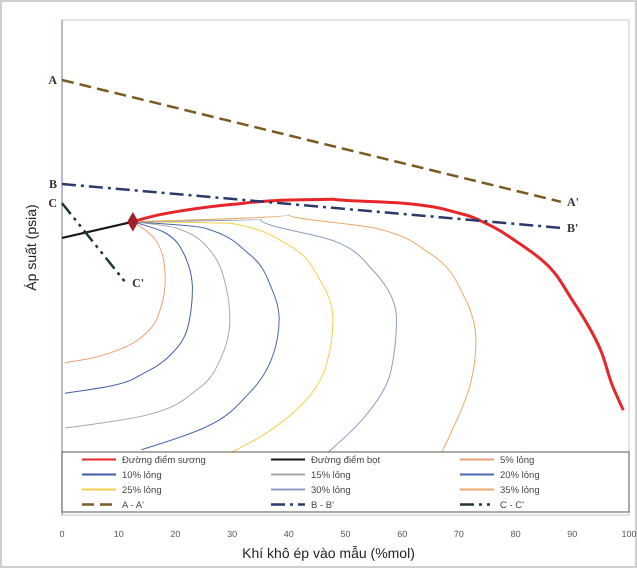 The height and width of the screenshot is (568, 637). Describe the element at coordinates (515, 534) in the screenshot. I see `x-tick-label: 80` at that location.